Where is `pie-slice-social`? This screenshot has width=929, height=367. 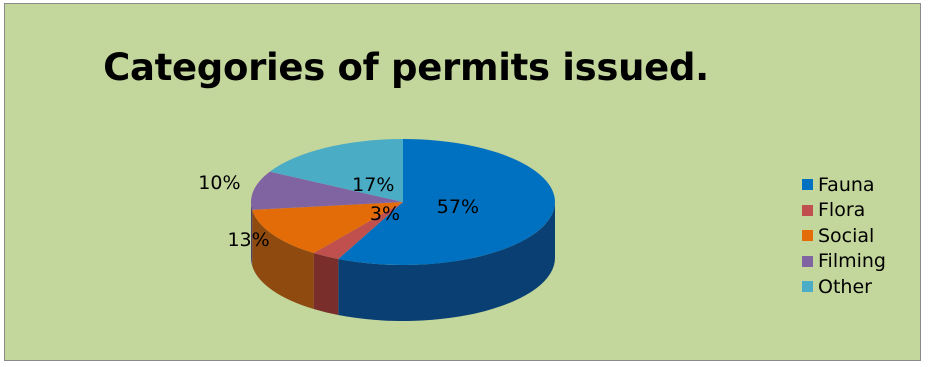
pie-slice-social is located at coordinates (327, 227).